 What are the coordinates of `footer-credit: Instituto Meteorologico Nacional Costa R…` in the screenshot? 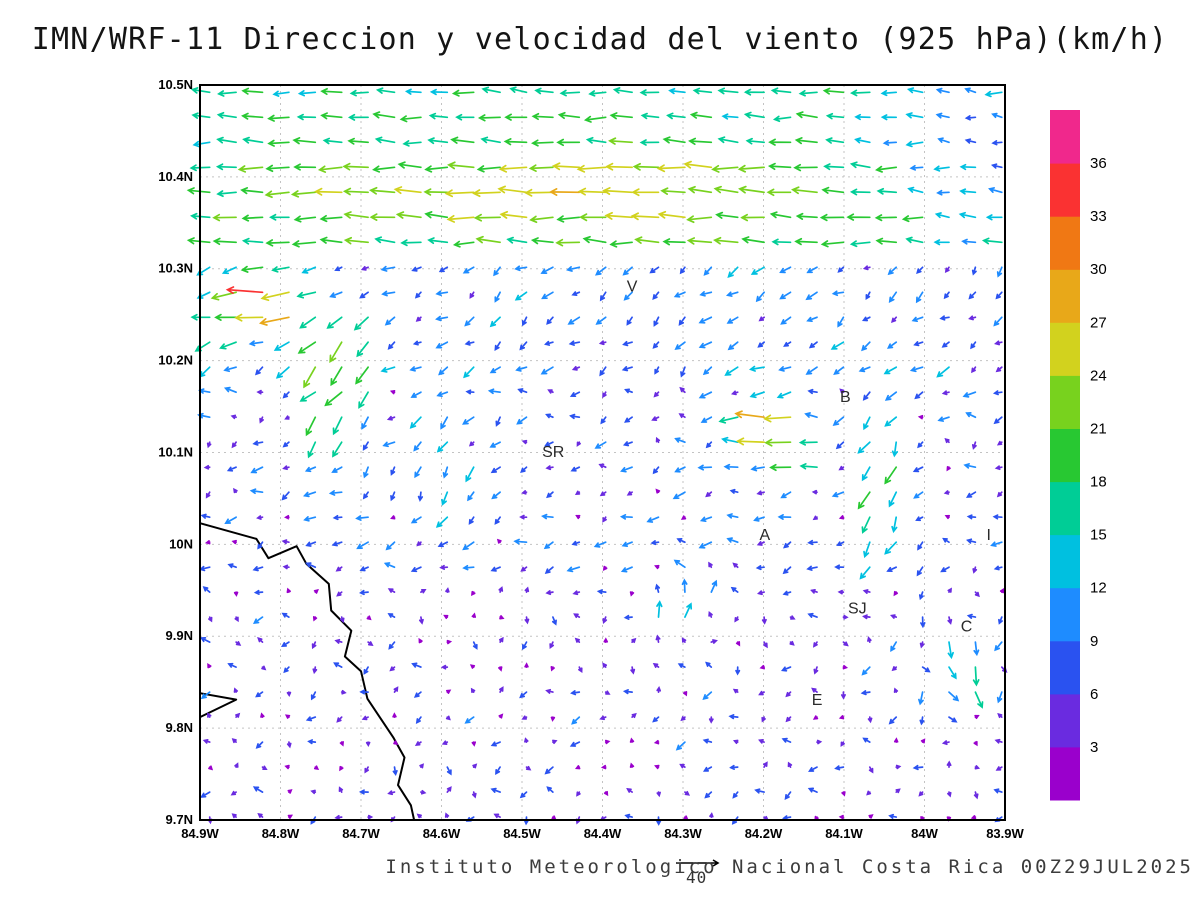 It's located at (789, 867).